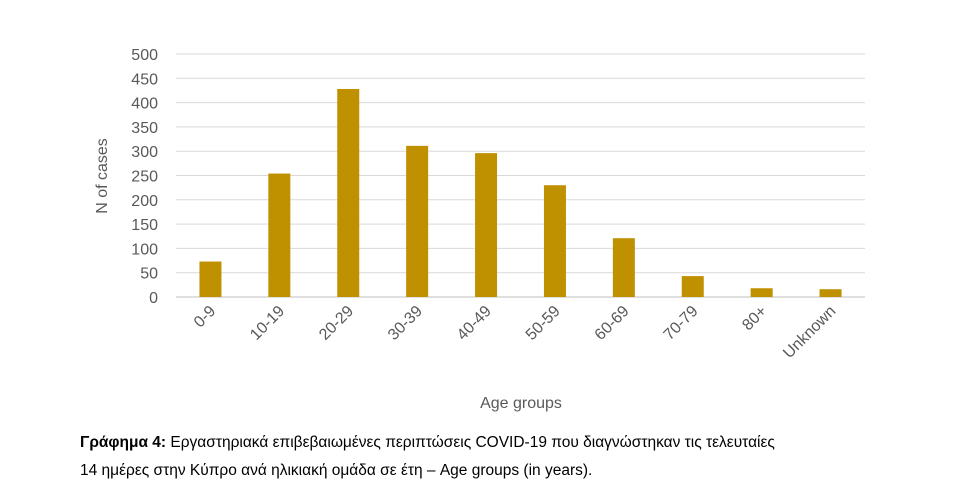 The image size is (980, 497). I want to click on y-tick-label: 250, so click(144, 177).